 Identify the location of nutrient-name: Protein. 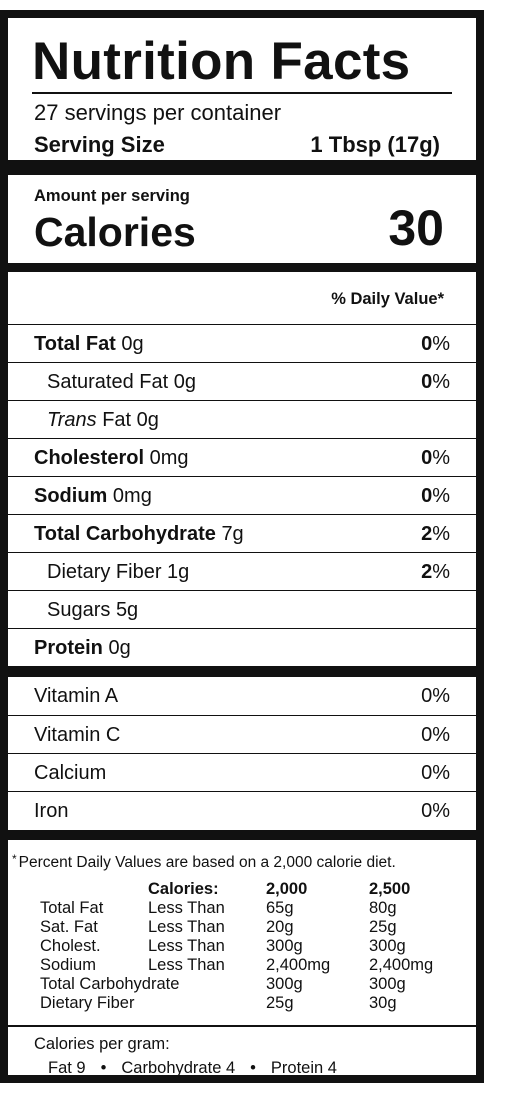
(68, 648).